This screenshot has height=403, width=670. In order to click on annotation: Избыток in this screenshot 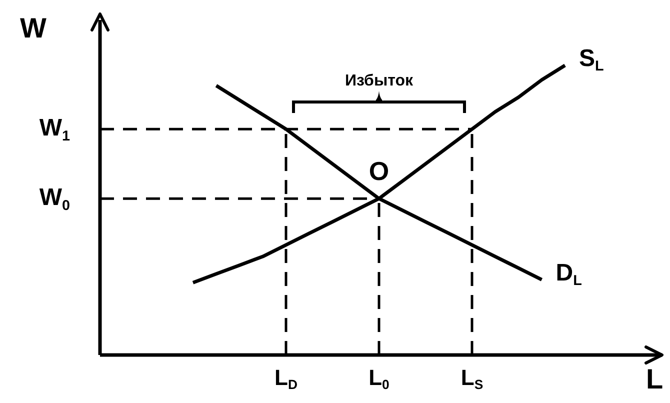, I will do `click(379, 81)`.